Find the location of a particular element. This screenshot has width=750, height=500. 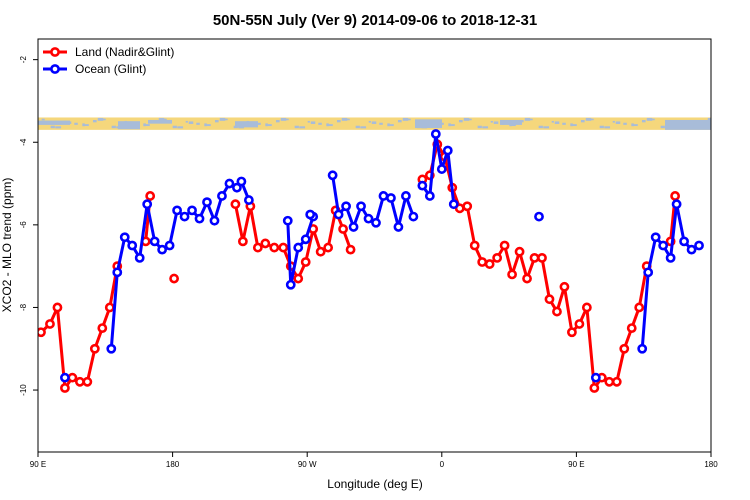

x-tick-label: 180 is located at coordinates (173, 464).